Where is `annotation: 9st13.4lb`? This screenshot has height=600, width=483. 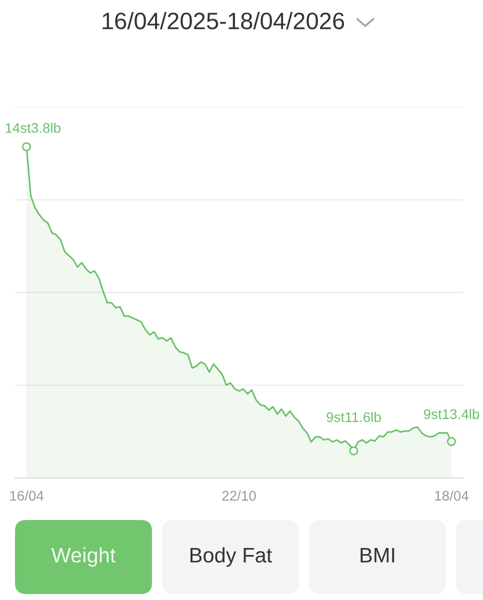 annotation: 9st13.4lb is located at coordinates (452, 414).